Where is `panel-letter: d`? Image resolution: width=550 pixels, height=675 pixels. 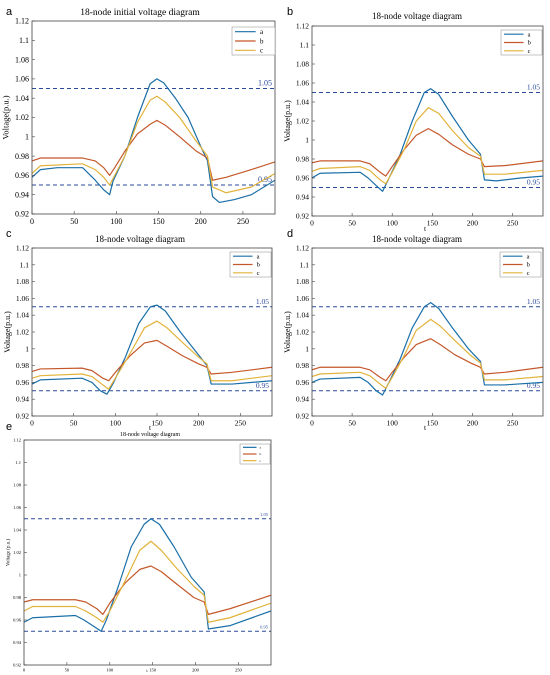
panel-letter: d is located at coordinates (290, 234).